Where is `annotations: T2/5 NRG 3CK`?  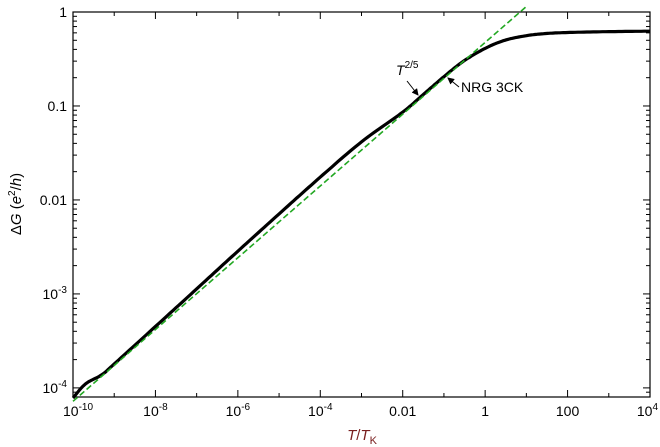 annotations: T2/5 NRG 3CK is located at coordinates (460, 78).